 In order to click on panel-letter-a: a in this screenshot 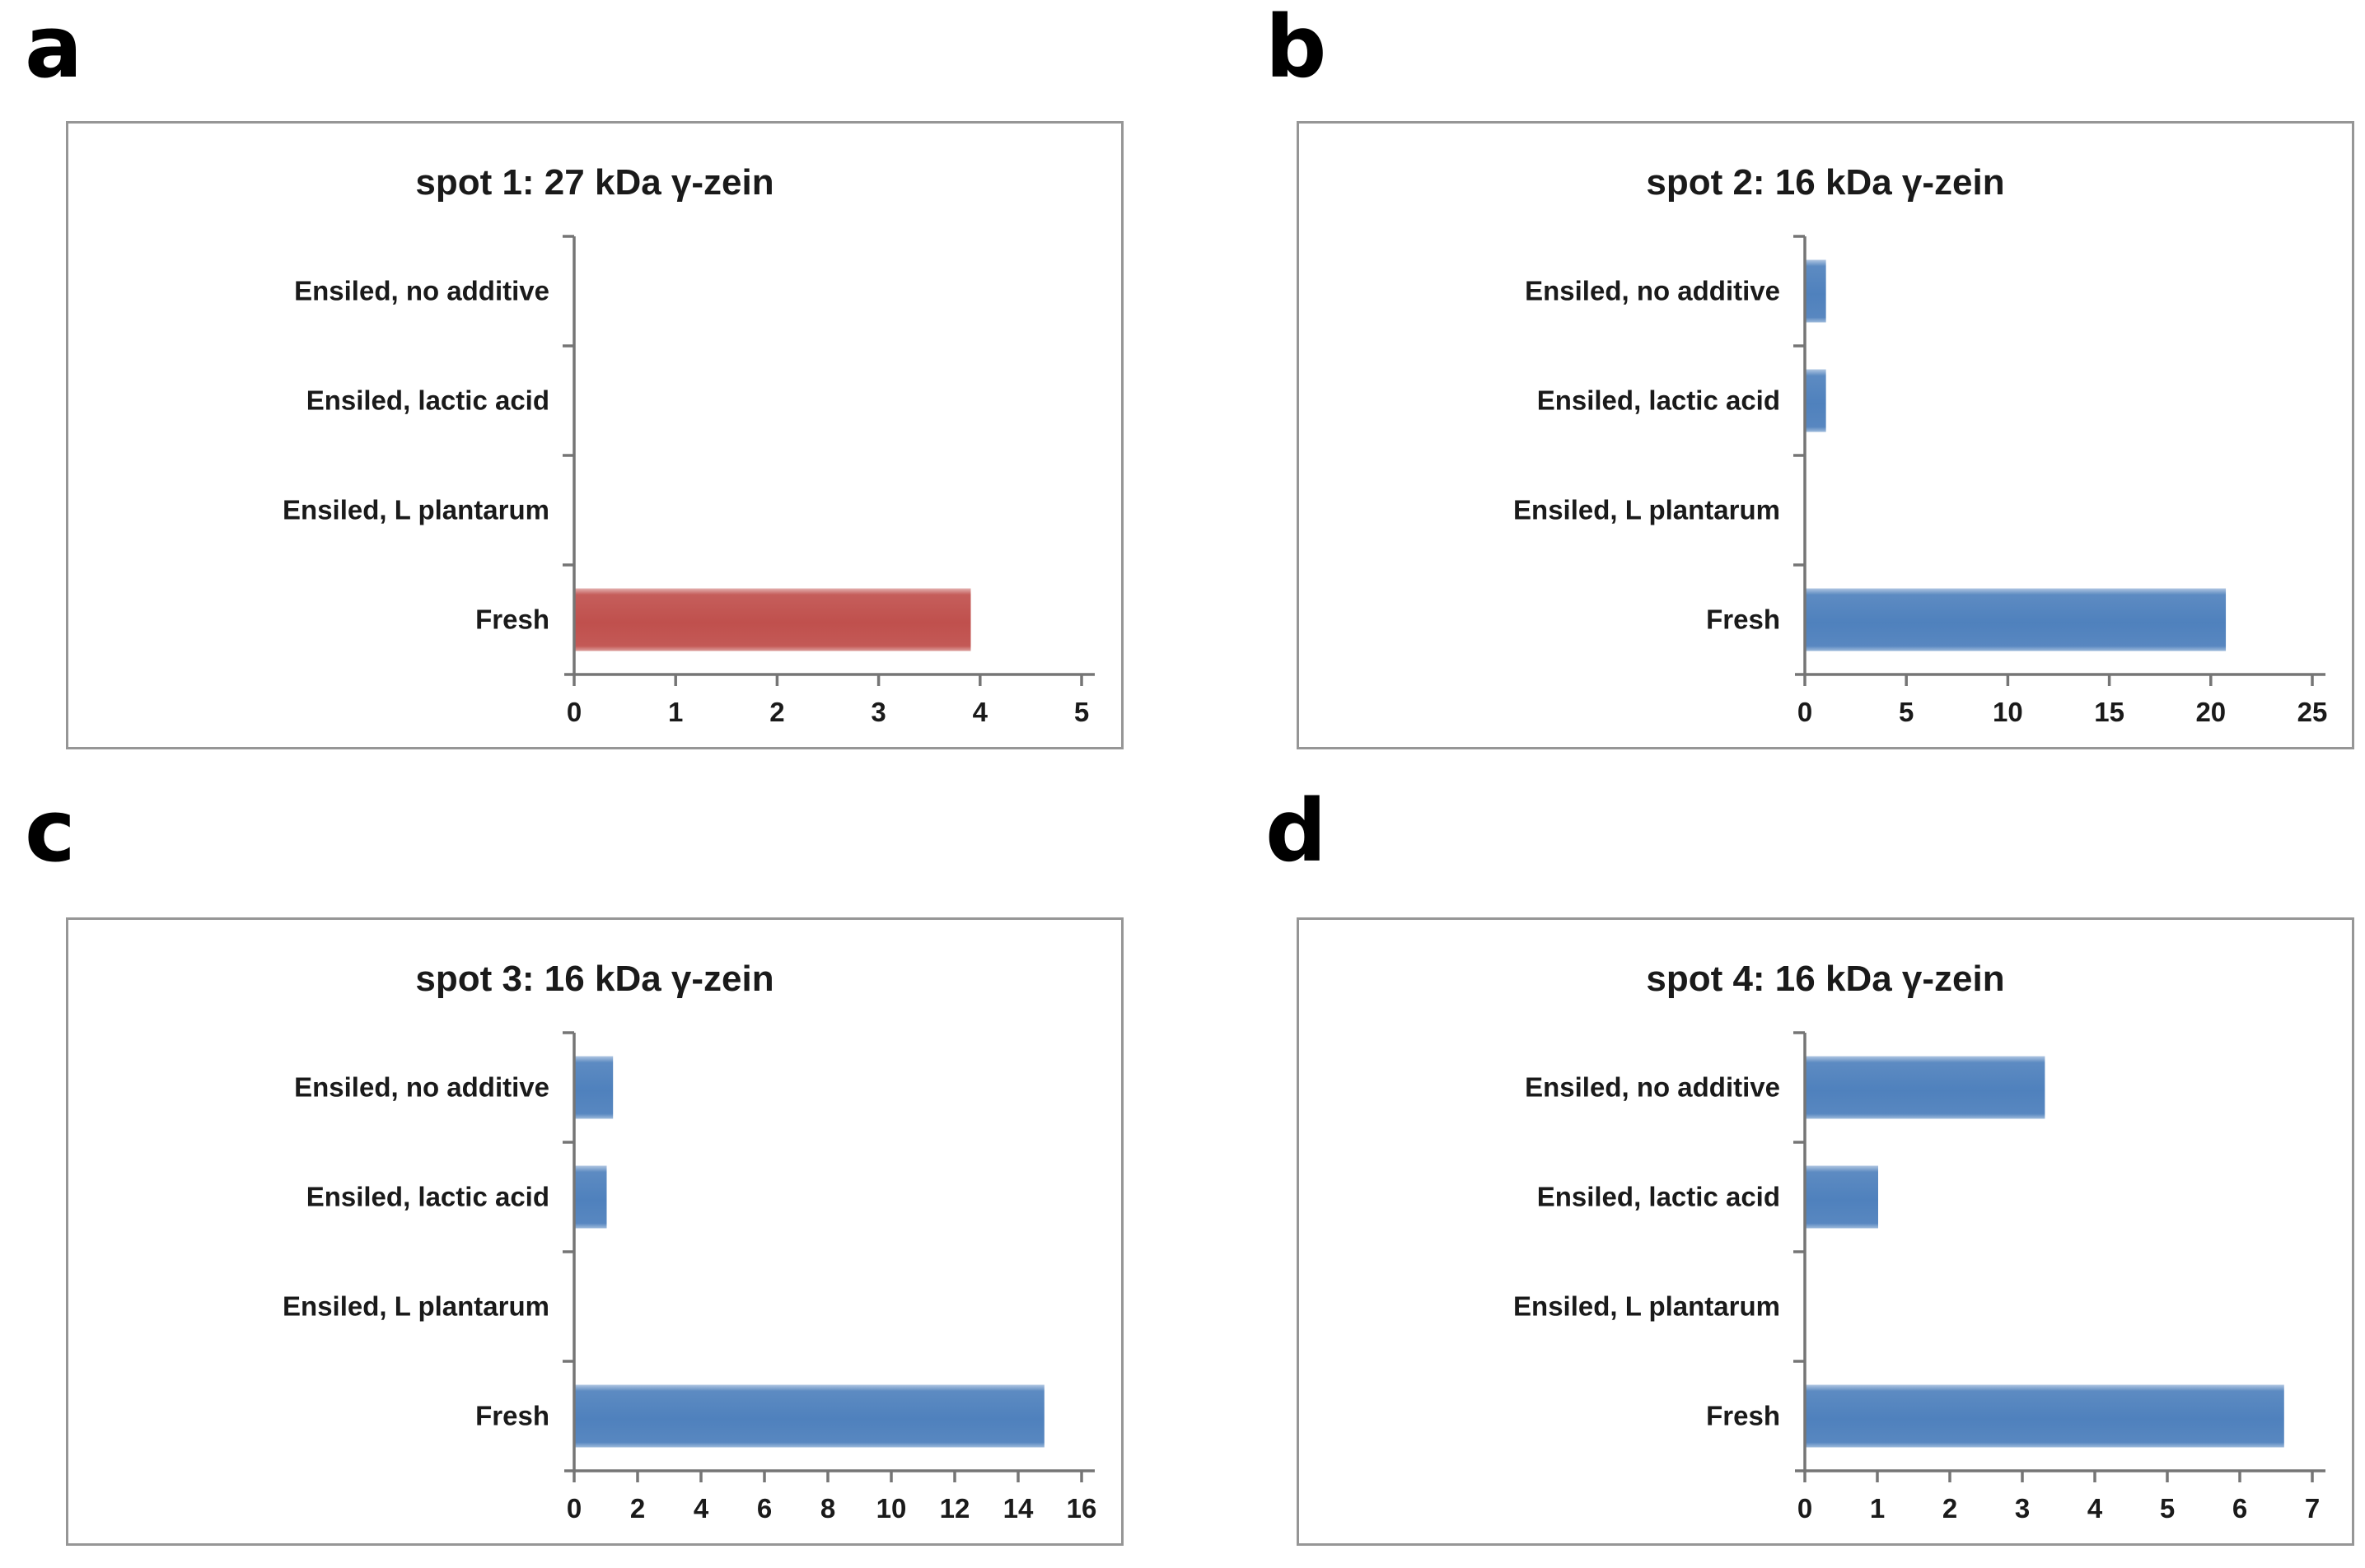, I will do `click(54, 48)`.